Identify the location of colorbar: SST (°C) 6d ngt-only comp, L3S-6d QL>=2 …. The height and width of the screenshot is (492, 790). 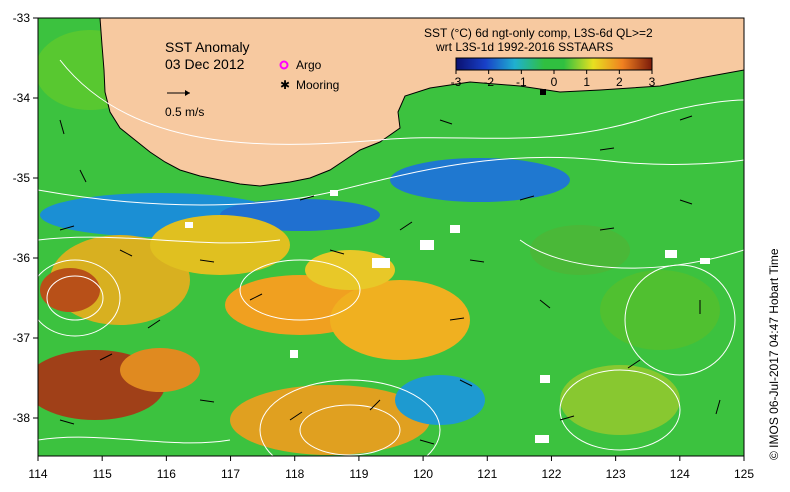
(540, 57).